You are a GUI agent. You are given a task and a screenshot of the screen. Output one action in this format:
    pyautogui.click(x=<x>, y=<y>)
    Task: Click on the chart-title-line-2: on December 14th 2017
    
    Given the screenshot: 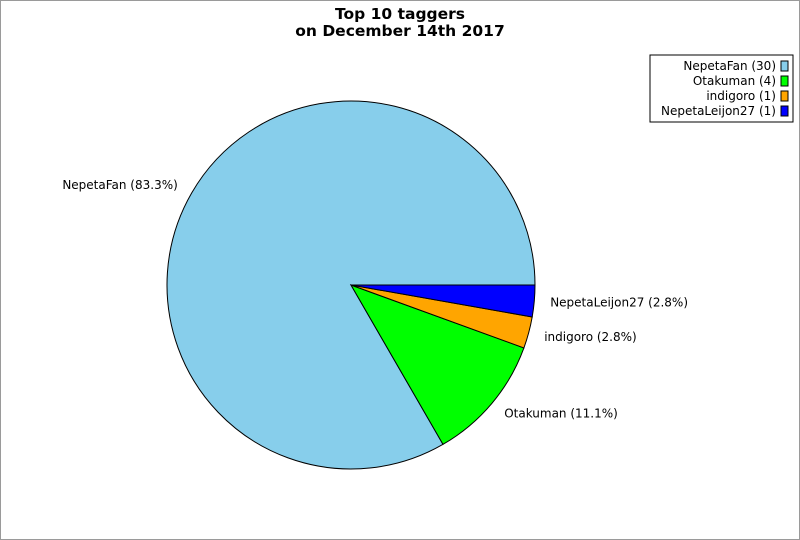 What is the action you would take?
    pyautogui.click(x=400, y=31)
    